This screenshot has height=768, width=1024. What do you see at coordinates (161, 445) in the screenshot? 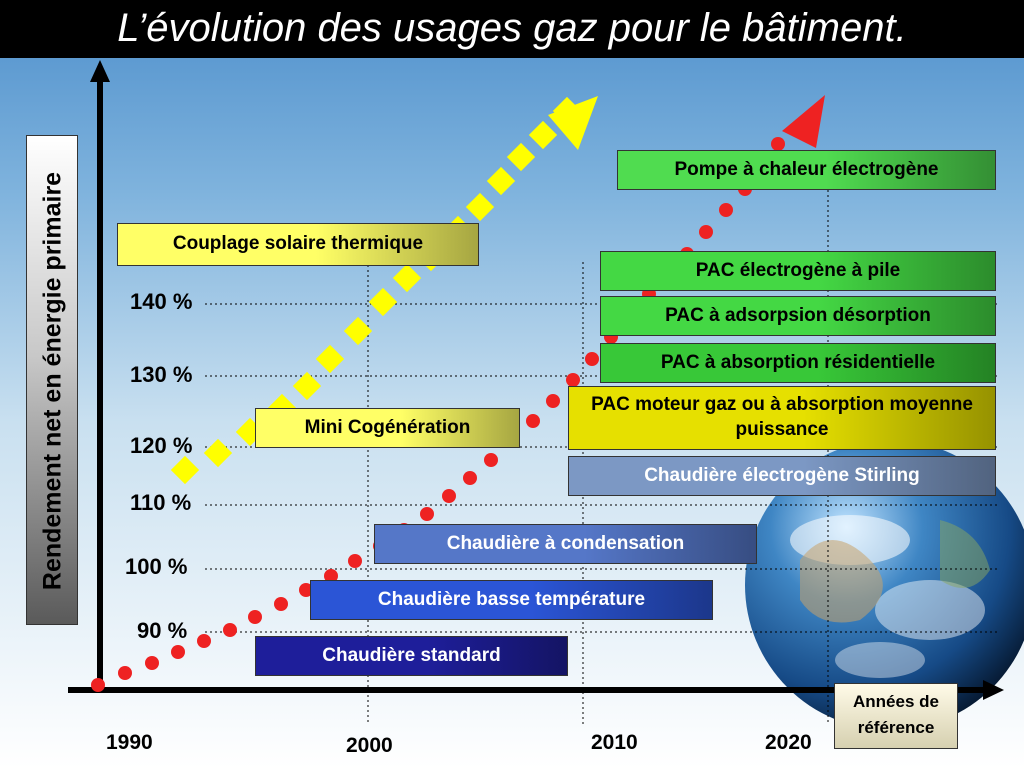
I see `y-tick-label: 120 %` at bounding box center [161, 445].